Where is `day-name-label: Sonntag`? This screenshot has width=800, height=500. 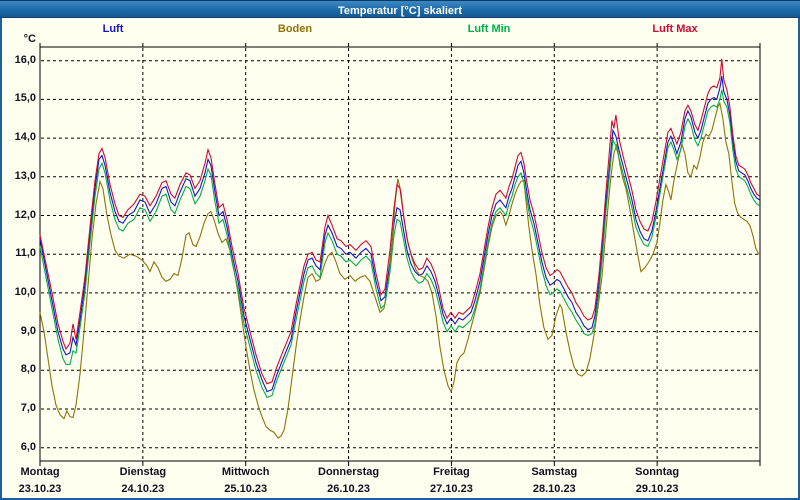 day-name-label: Sonntag is located at coordinates (657, 472).